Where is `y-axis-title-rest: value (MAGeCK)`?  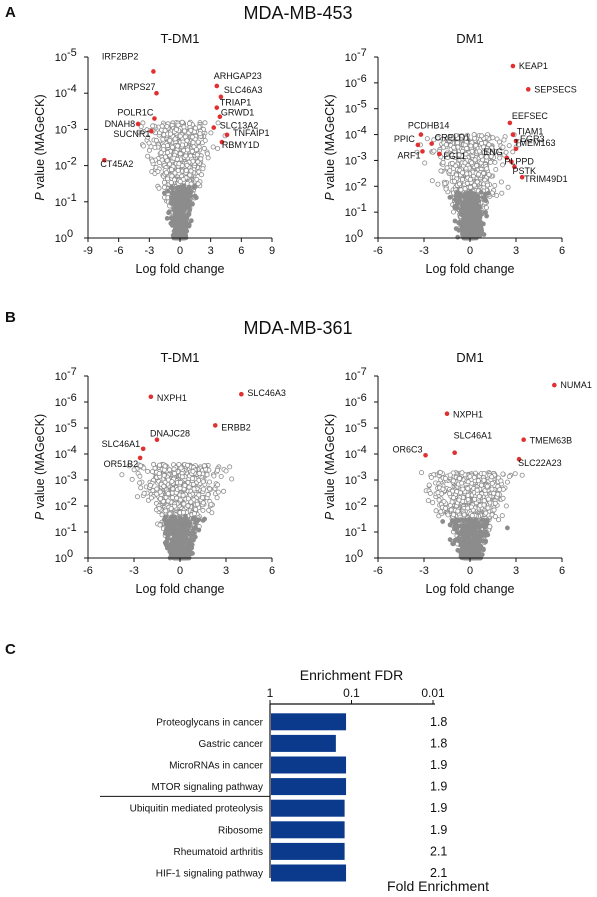
y-axis-title-rest: value (MAGeCK) is located at coordinates (330, 143).